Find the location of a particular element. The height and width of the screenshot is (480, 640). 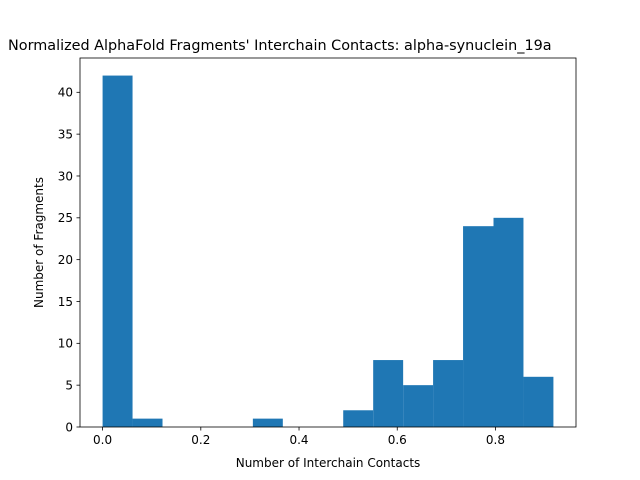

y-tick-label: 5 is located at coordinates (69, 385).